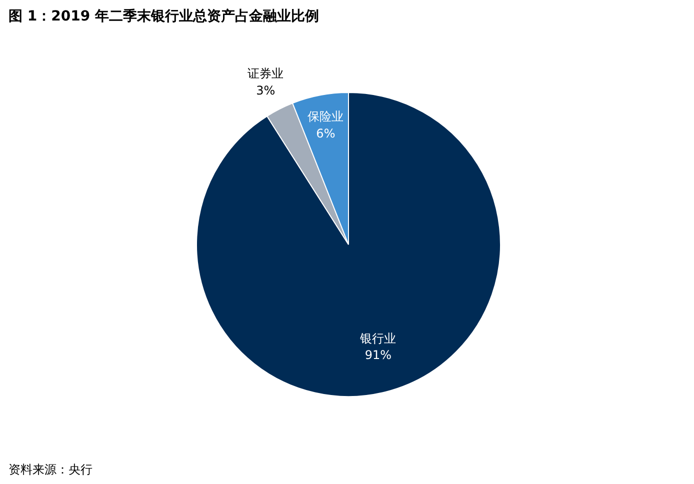  What do you see at coordinates (326, 117) in the screenshot?
I see `slice-label: 保险业` at bounding box center [326, 117].